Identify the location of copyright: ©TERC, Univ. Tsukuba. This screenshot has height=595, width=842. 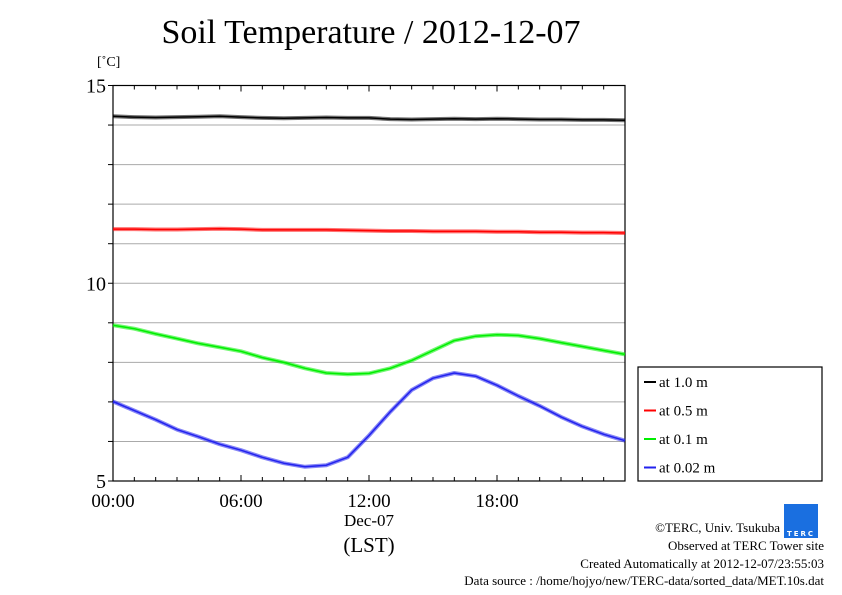
(717, 527).